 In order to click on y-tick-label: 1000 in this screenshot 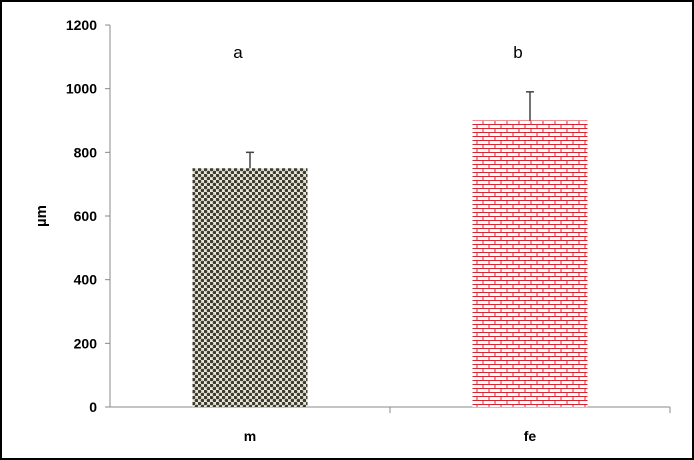, I will do `click(81, 89)`.